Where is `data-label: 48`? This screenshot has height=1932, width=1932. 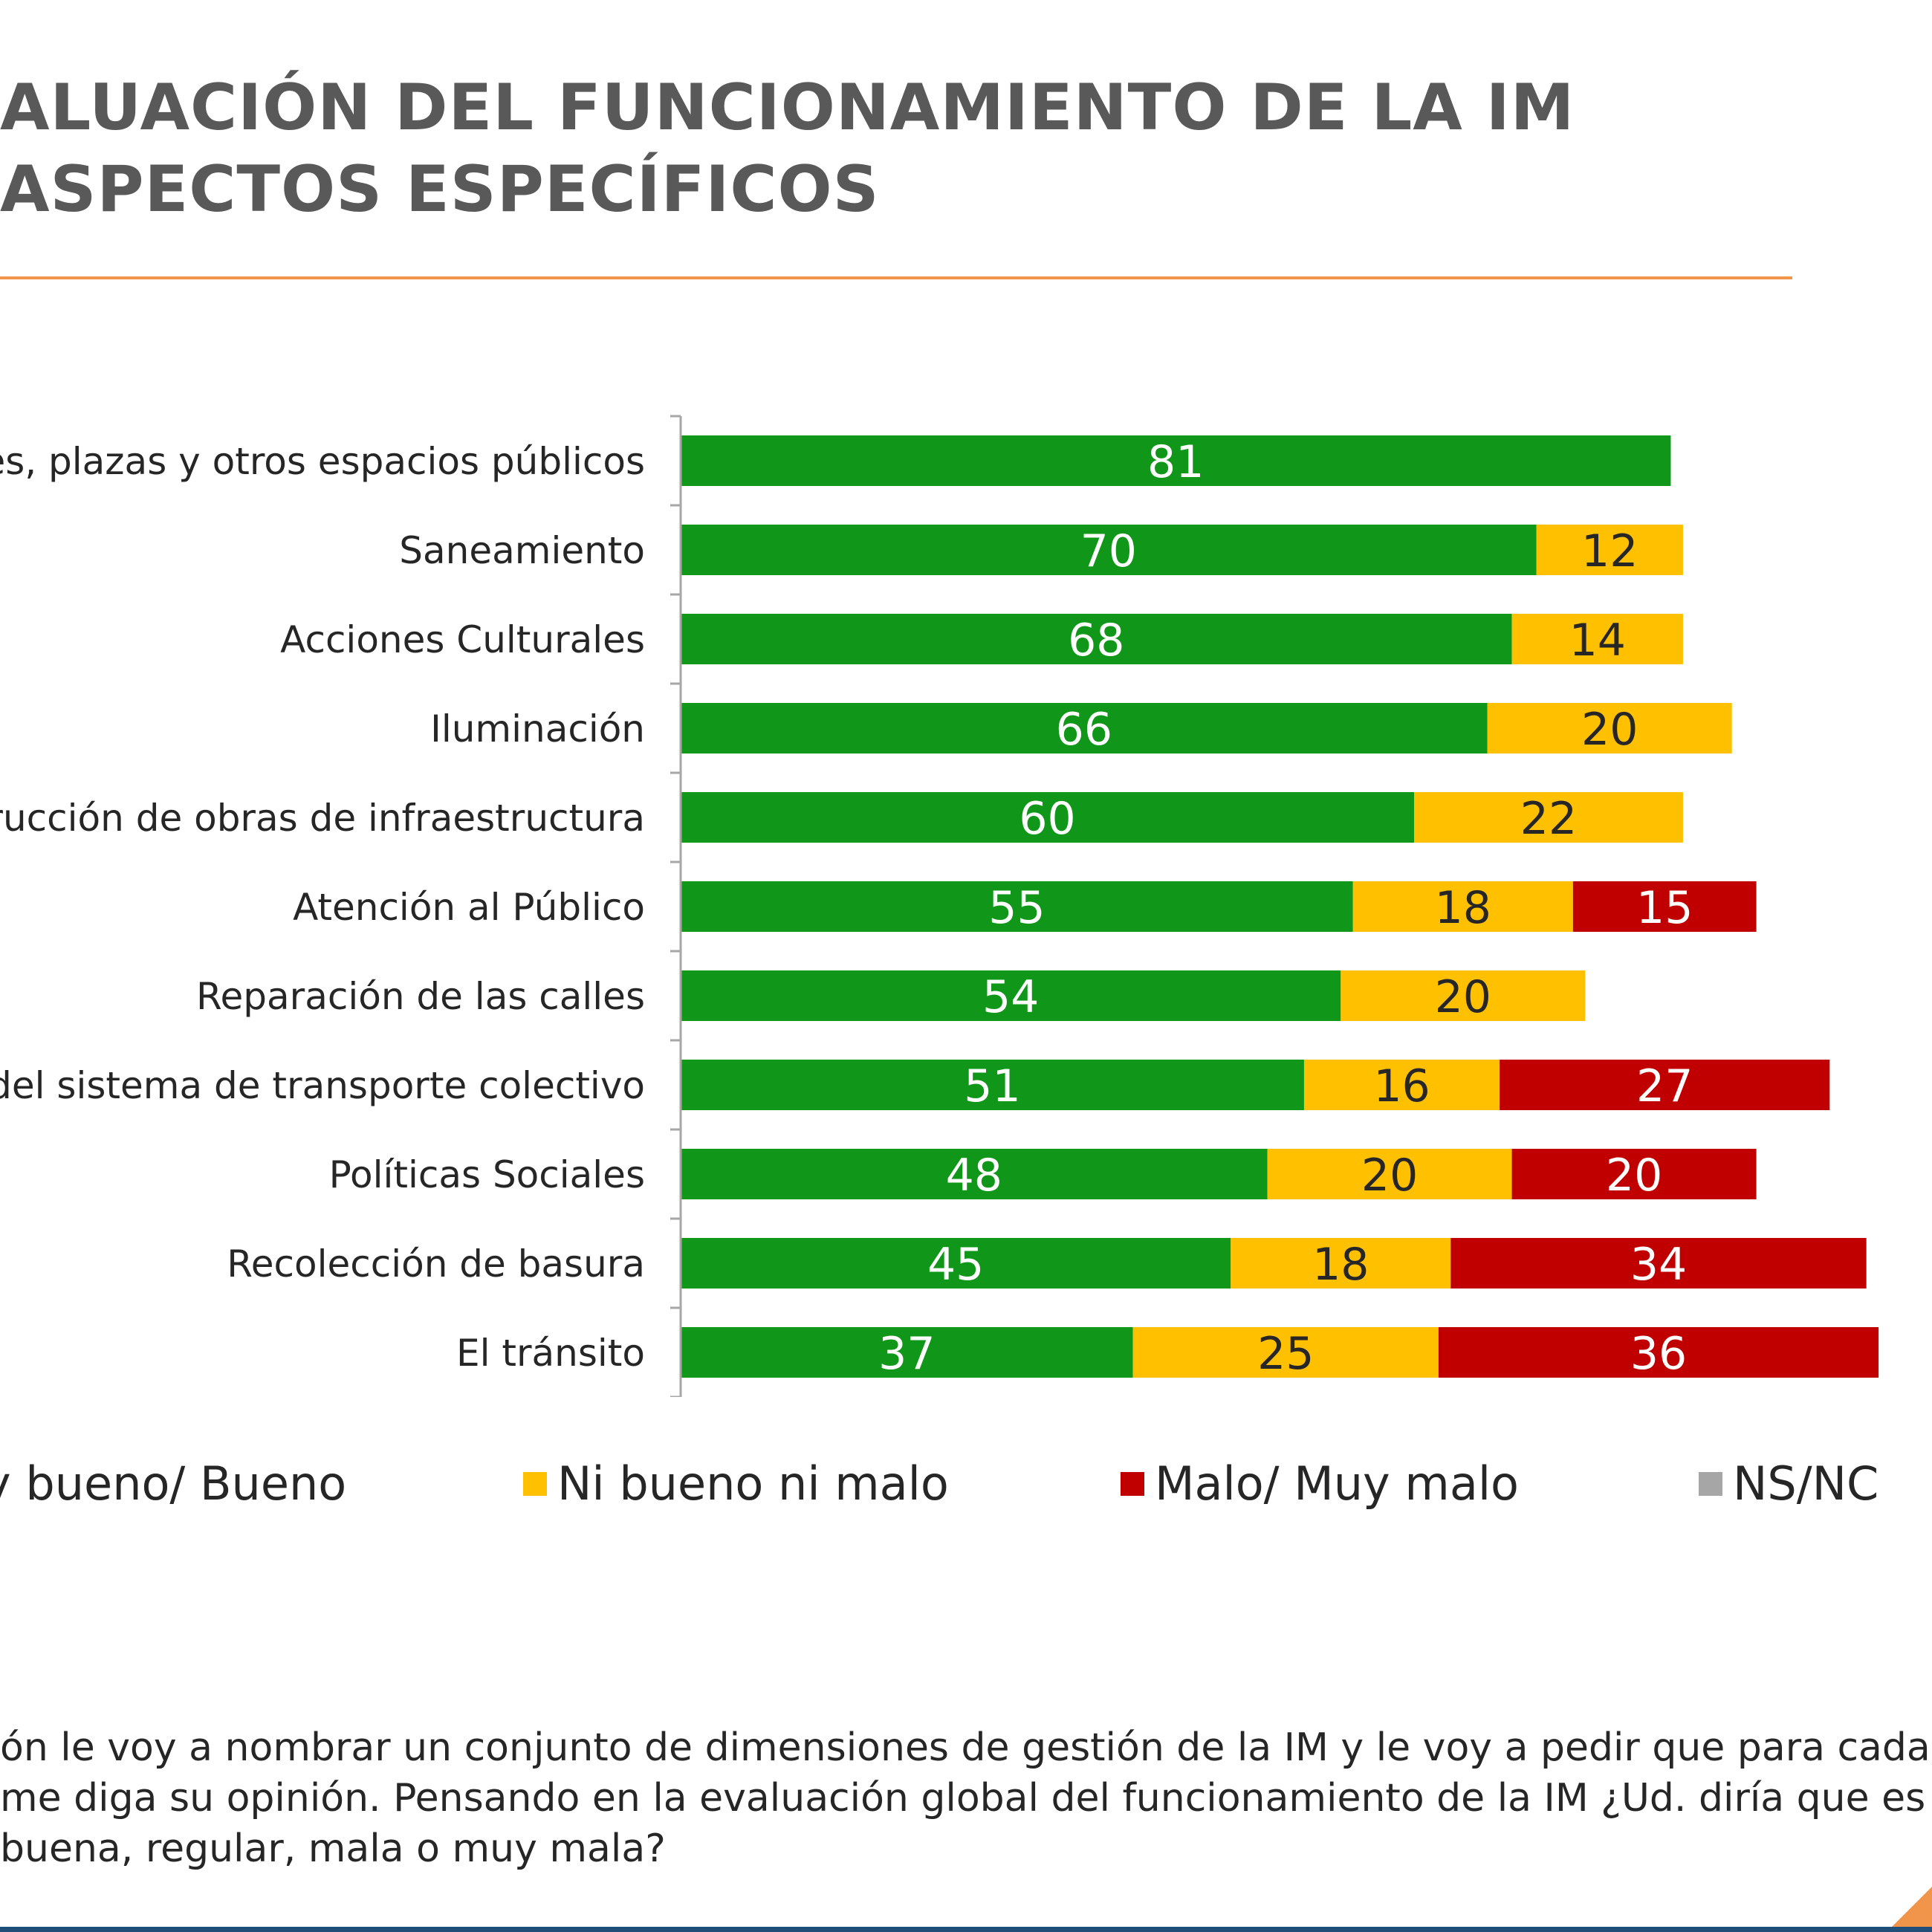
data-label: 48 is located at coordinates (974, 1176).